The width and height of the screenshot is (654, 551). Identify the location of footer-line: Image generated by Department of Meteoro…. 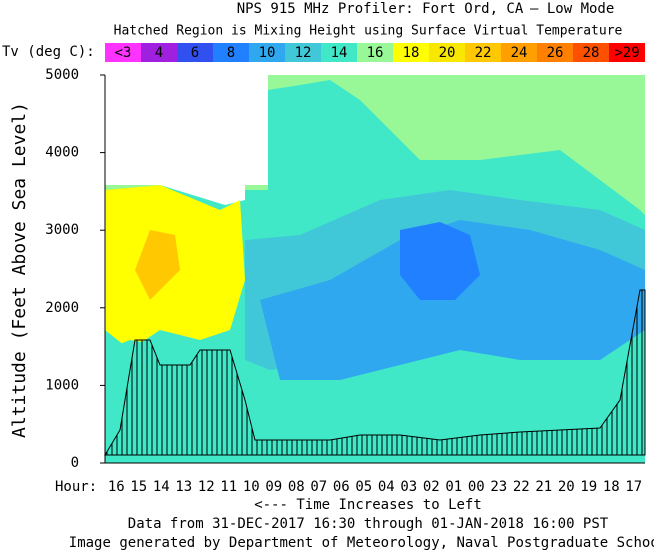
(361, 543).